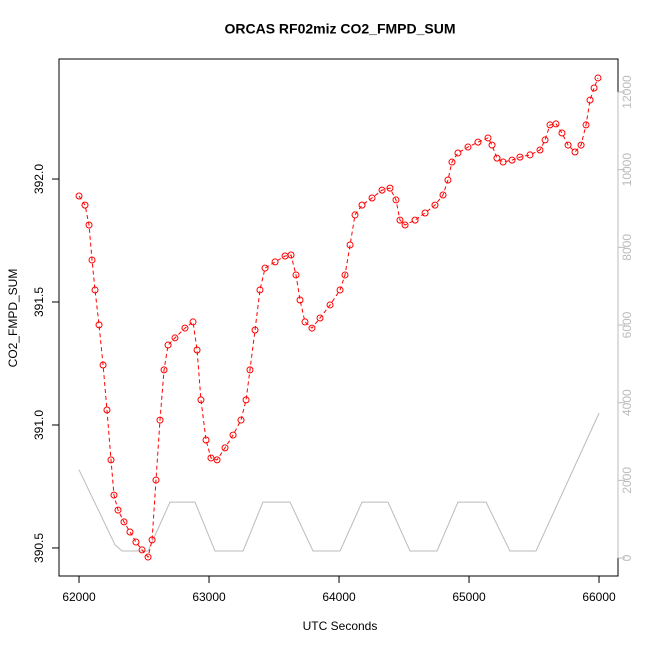 The height and width of the screenshot is (650, 650). What do you see at coordinates (39, 179) in the screenshot?
I see `y-tick-label: 392.0` at bounding box center [39, 179].